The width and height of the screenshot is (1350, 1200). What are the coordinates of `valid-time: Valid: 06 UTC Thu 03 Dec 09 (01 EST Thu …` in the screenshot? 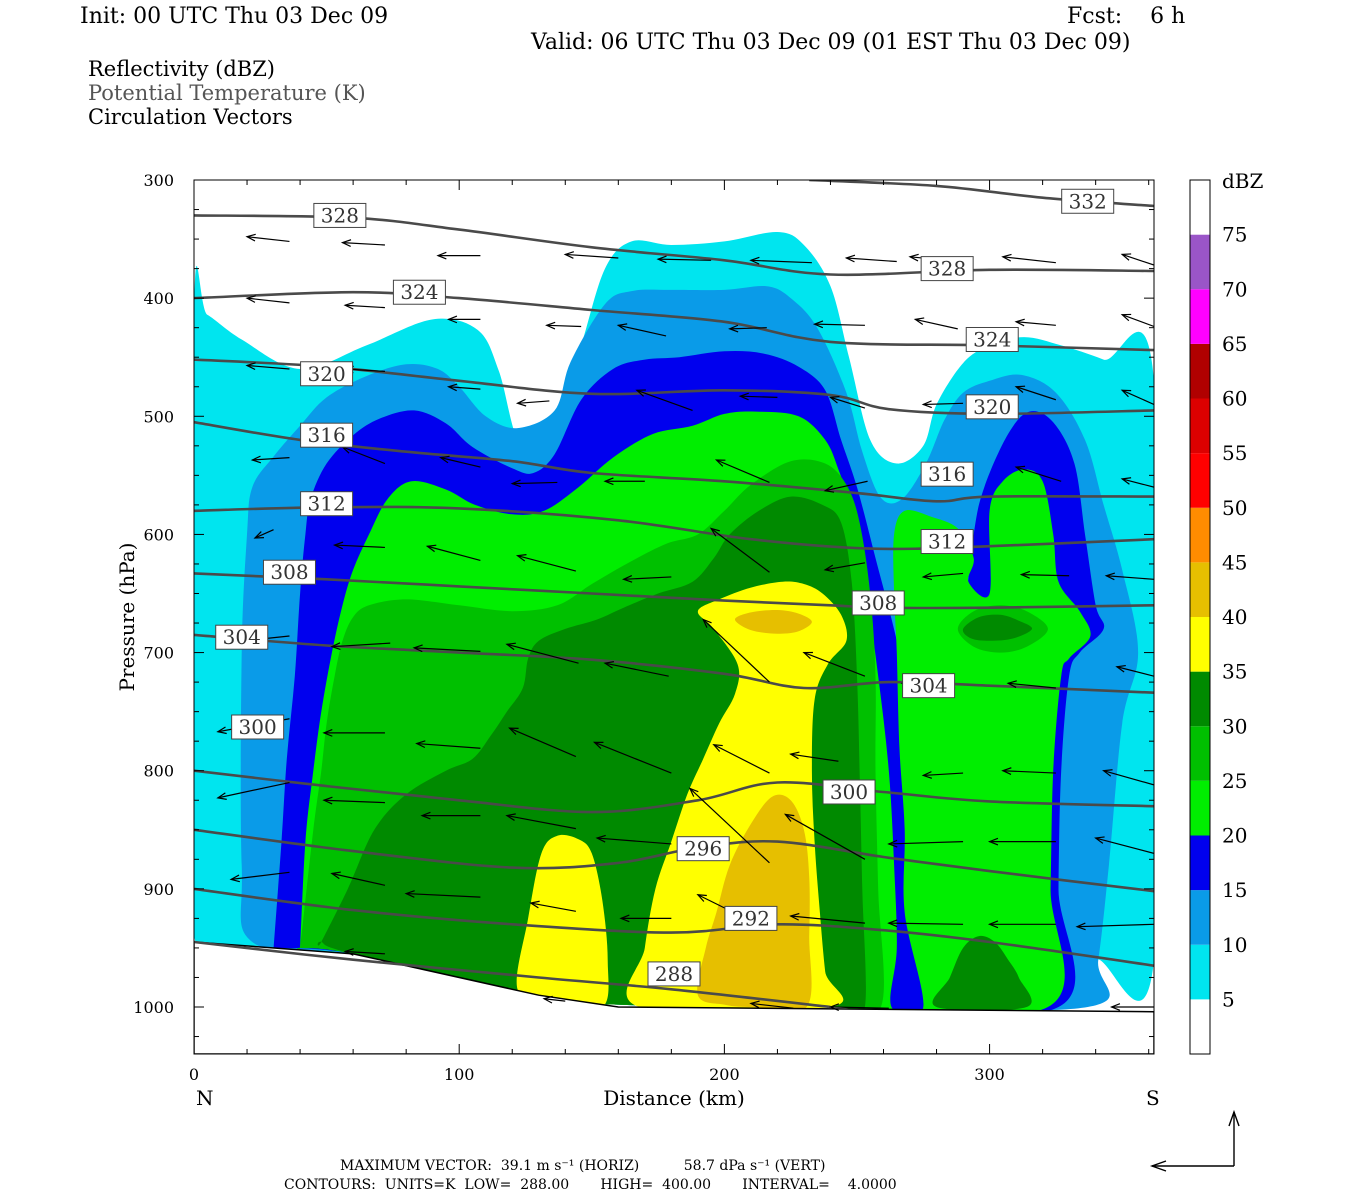 It's located at (831, 42).